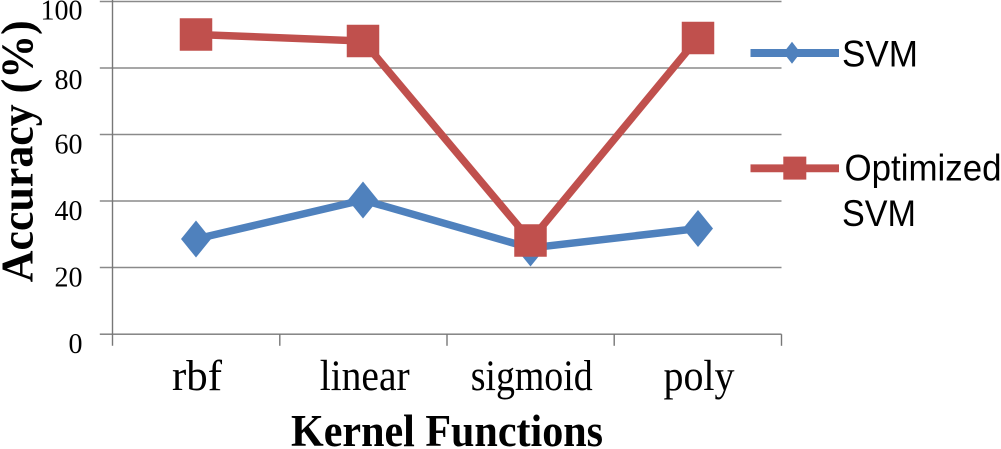 This screenshot has height=449, width=1001. Describe the element at coordinates (699, 376) in the screenshot. I see `svg-text: poly` at that location.